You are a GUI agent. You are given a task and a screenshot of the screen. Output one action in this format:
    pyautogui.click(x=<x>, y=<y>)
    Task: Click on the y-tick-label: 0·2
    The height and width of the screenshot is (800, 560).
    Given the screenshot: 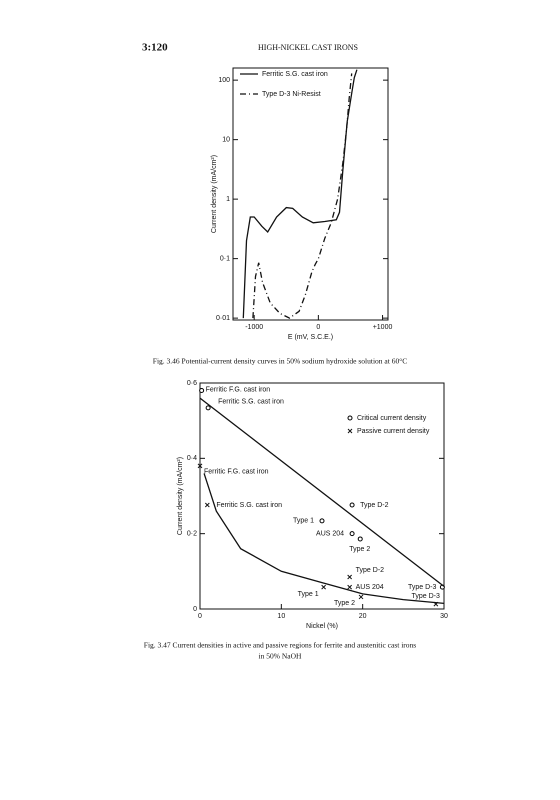 What is the action you would take?
    pyautogui.click(x=192, y=534)
    